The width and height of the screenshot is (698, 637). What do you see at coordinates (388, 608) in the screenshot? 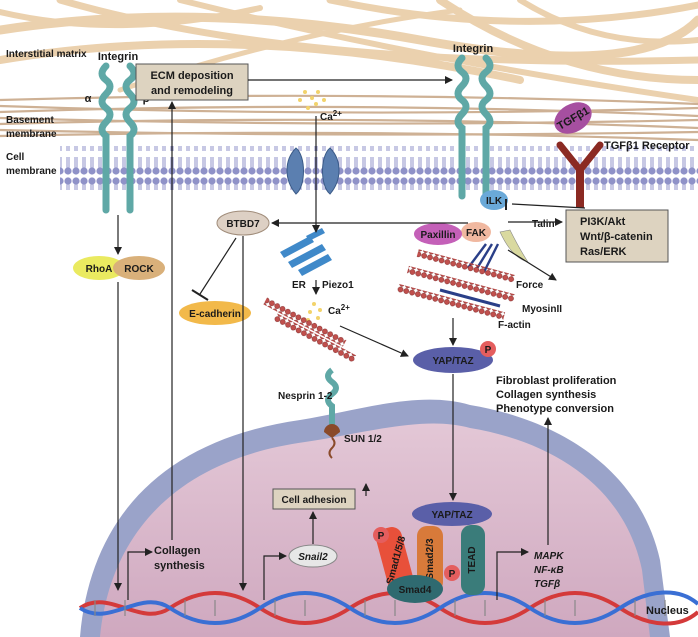
I see `dna-helix` at bounding box center [388, 608].